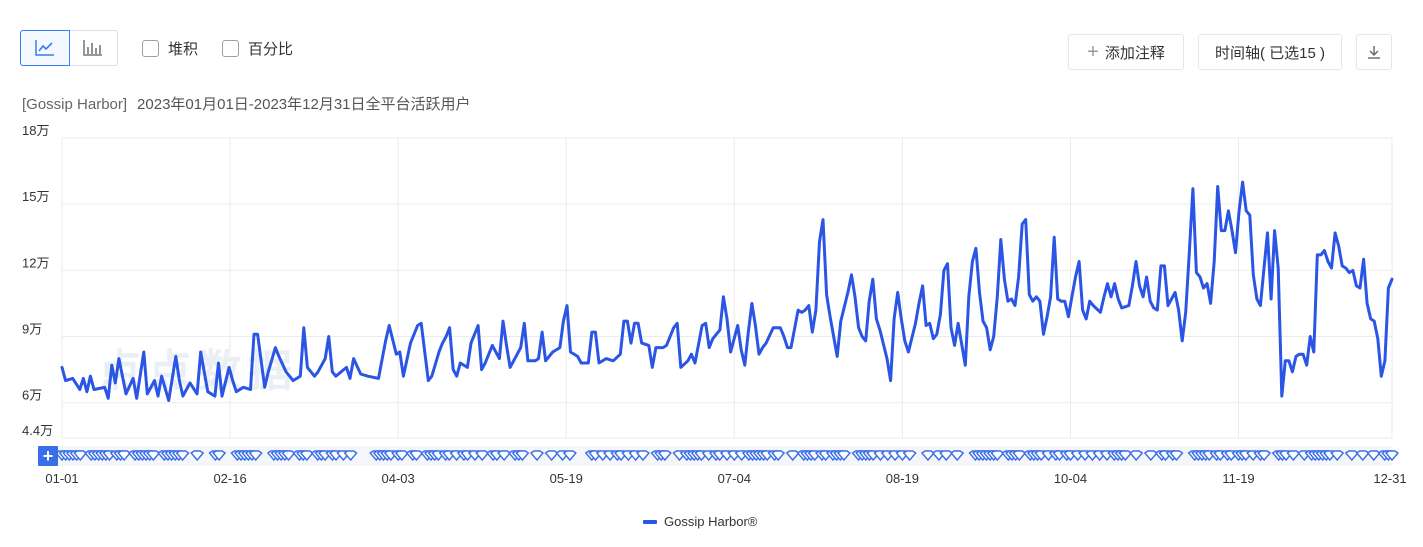 The image size is (1423, 547). I want to click on chart-toolbar: 堆积 百分比, so click(156, 48).